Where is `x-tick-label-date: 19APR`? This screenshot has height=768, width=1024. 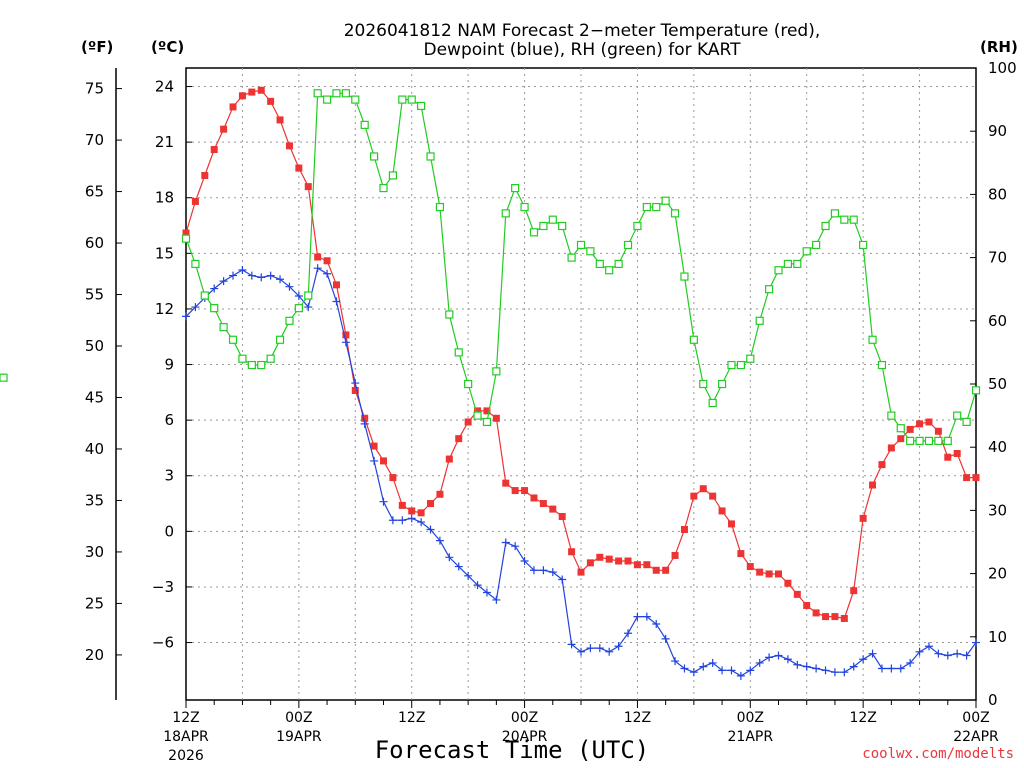 x-tick-label-date: 19APR is located at coordinates (299, 737).